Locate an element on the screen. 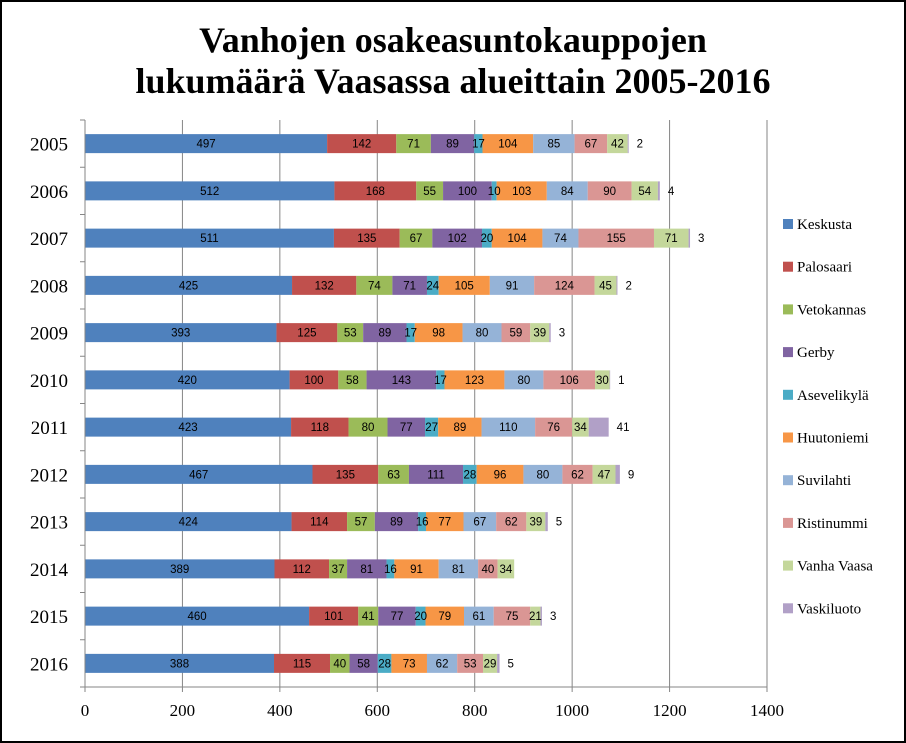  data-label: 106 is located at coordinates (569, 381).